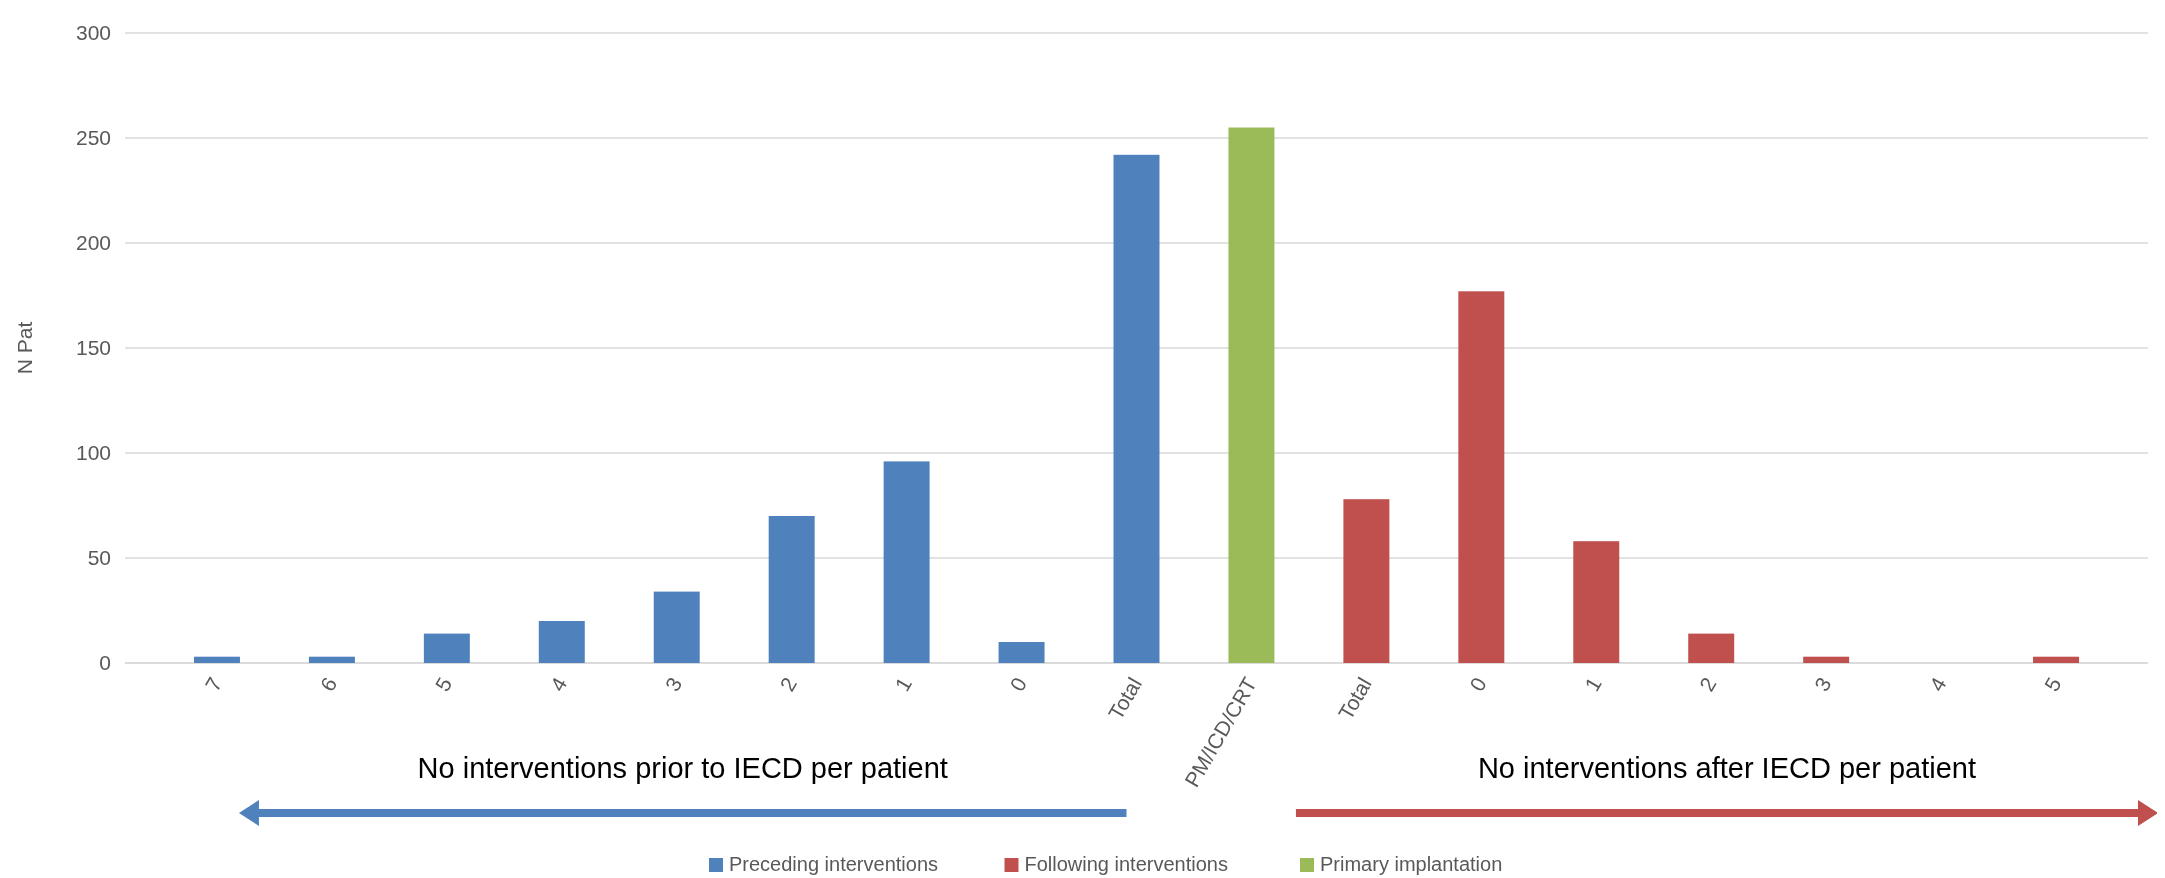 The width and height of the screenshot is (2165, 878). I want to click on legend-label: Primary implantation, so click(1411, 864).